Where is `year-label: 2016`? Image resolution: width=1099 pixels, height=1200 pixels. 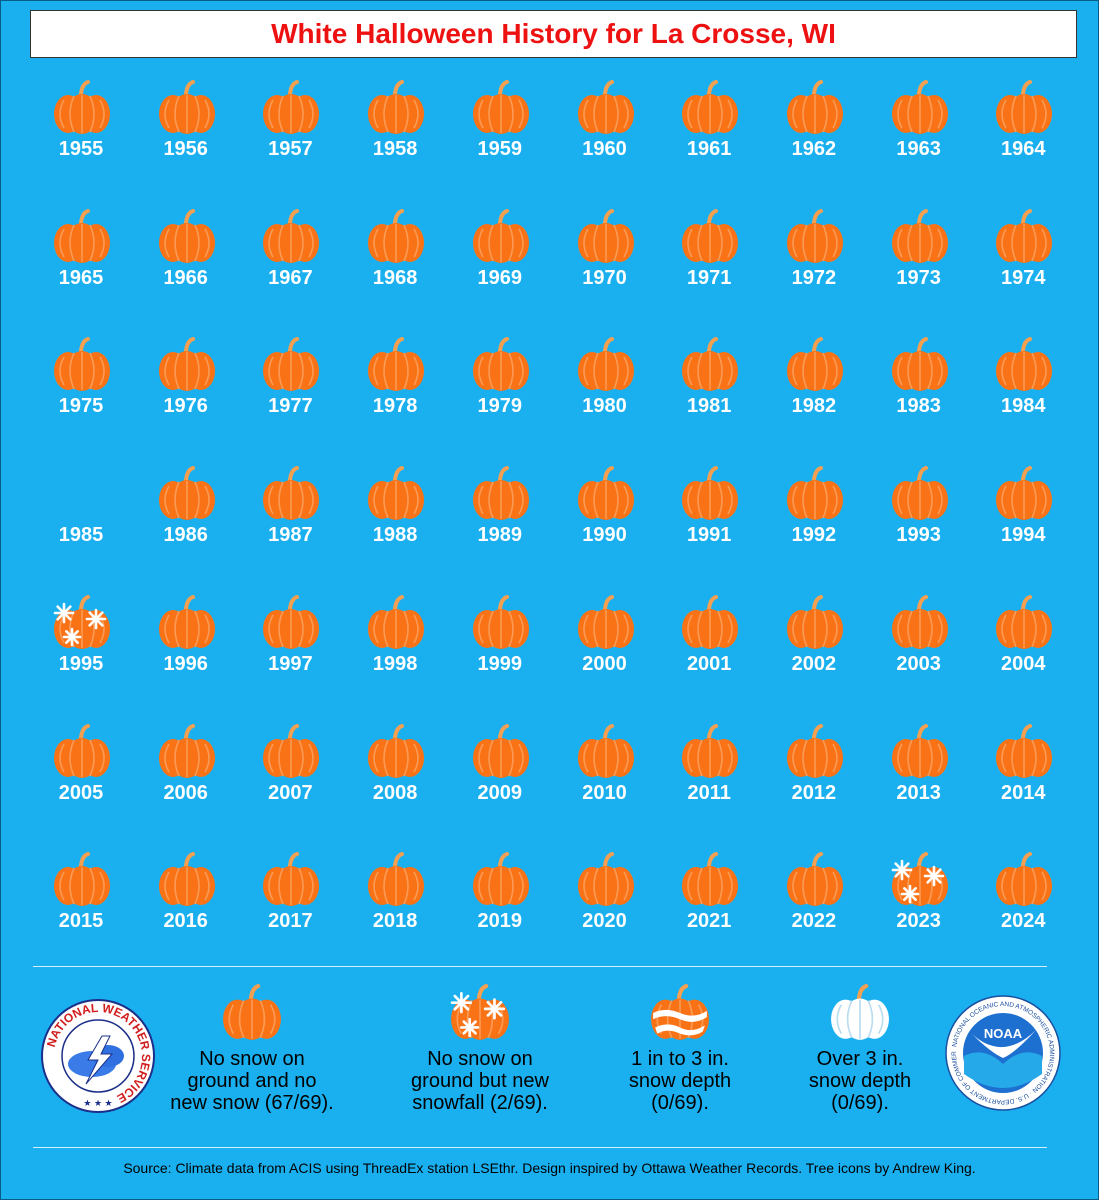 year-label: 2016 is located at coordinates (185, 921).